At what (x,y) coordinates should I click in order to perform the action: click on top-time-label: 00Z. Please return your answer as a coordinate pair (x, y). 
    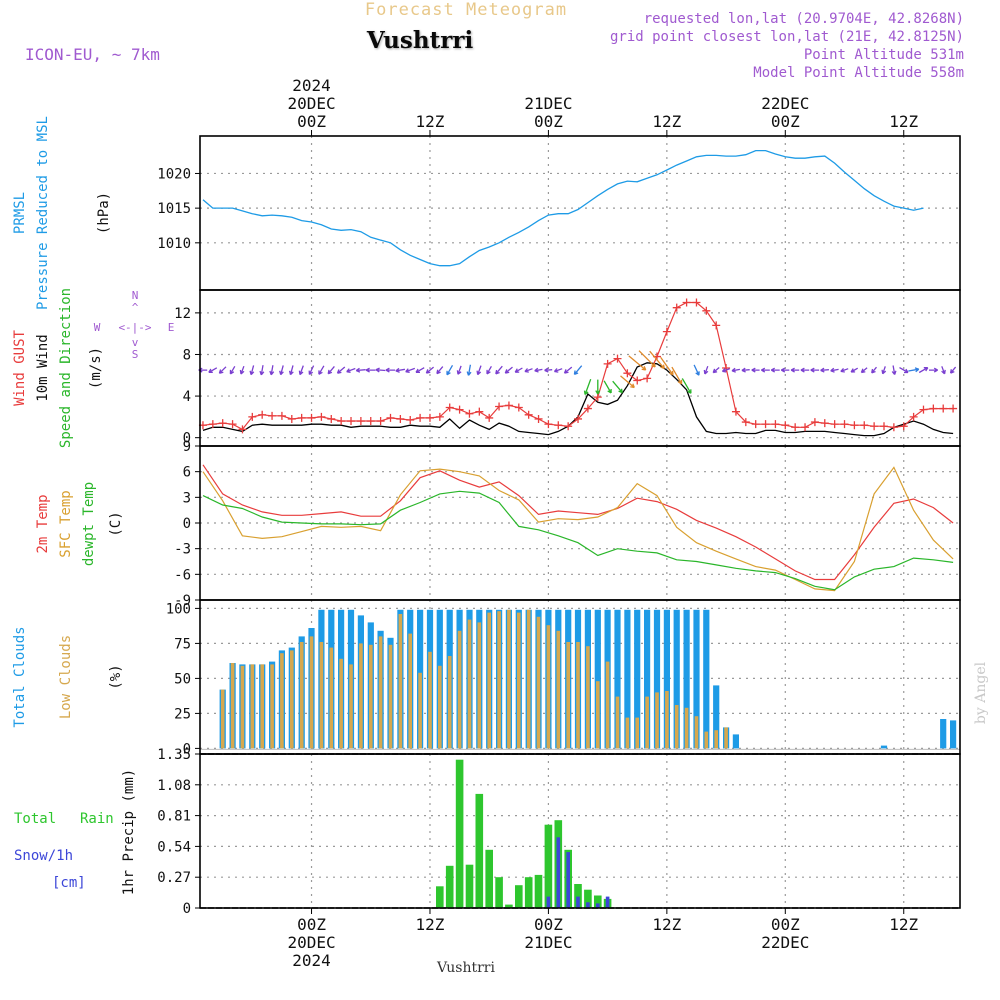
    Looking at the image, I should click on (785, 121).